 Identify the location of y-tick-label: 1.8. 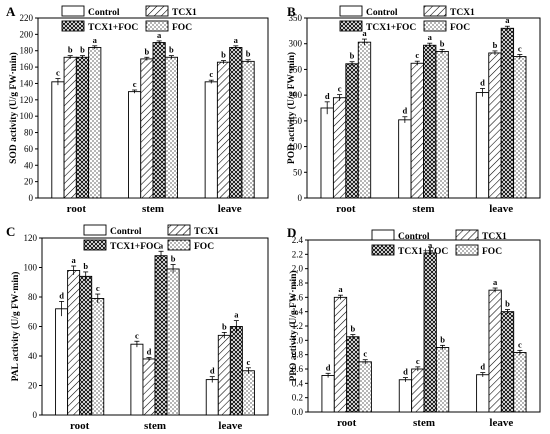
(298, 283).